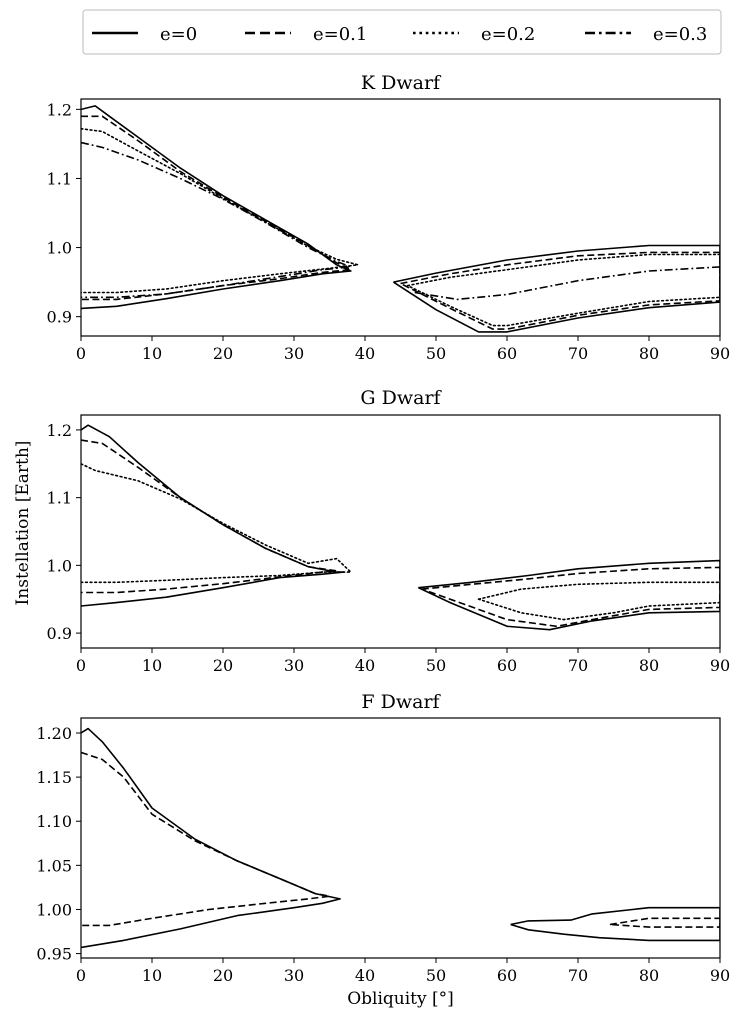 This screenshot has height=1035, width=747. What do you see at coordinates (680, 34) in the screenshot?
I see `legend-label-e03: e=0.3` at bounding box center [680, 34].